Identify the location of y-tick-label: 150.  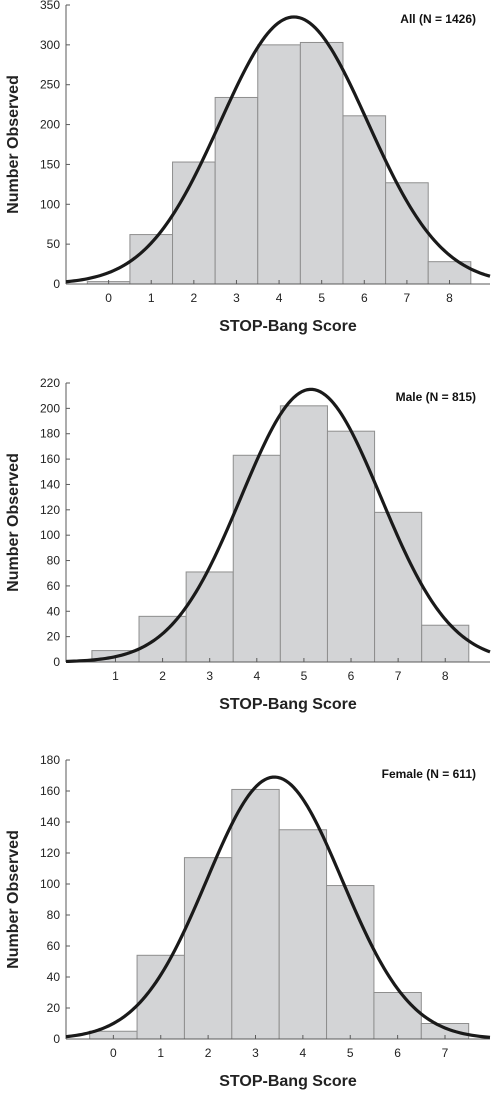
(50, 164).